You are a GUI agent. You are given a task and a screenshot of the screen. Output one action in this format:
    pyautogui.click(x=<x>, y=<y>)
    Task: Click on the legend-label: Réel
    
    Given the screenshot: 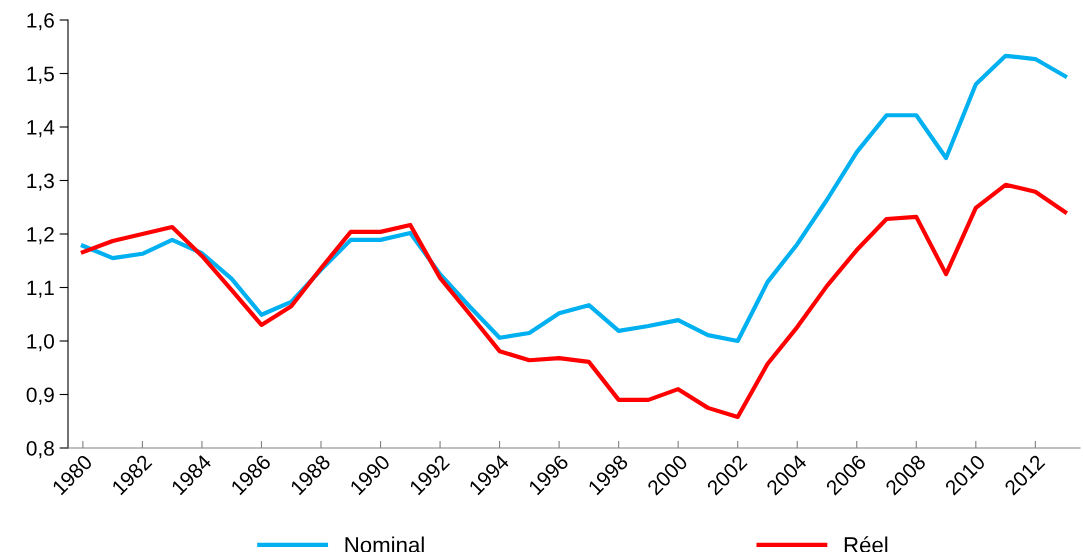 What is the action you would take?
    pyautogui.click(x=866, y=544)
    